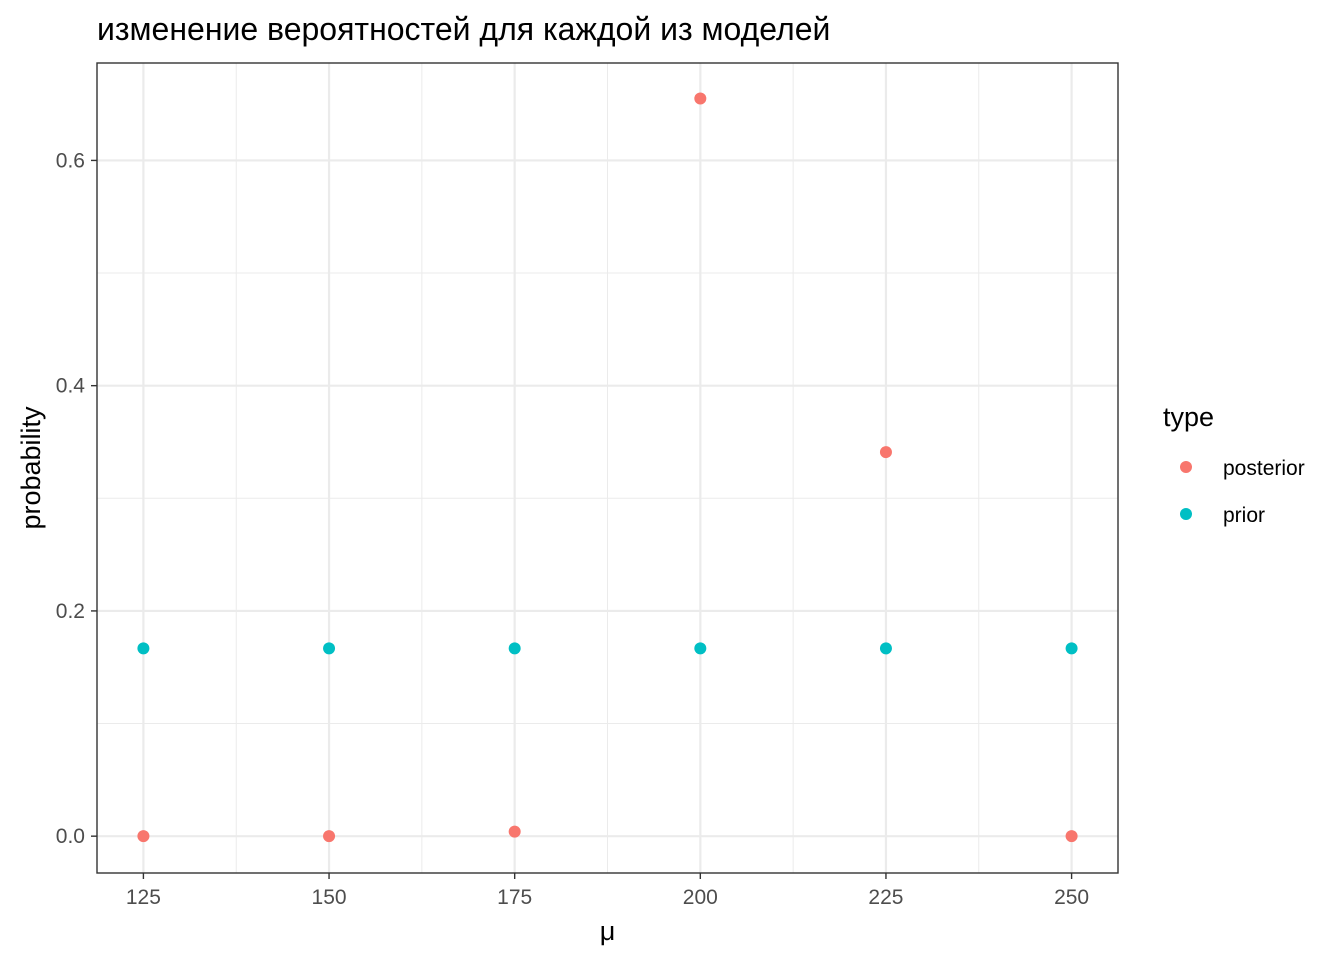 The image size is (1344, 960). What do you see at coordinates (31, 468) in the screenshot?
I see `y-axis-title: probability` at bounding box center [31, 468].